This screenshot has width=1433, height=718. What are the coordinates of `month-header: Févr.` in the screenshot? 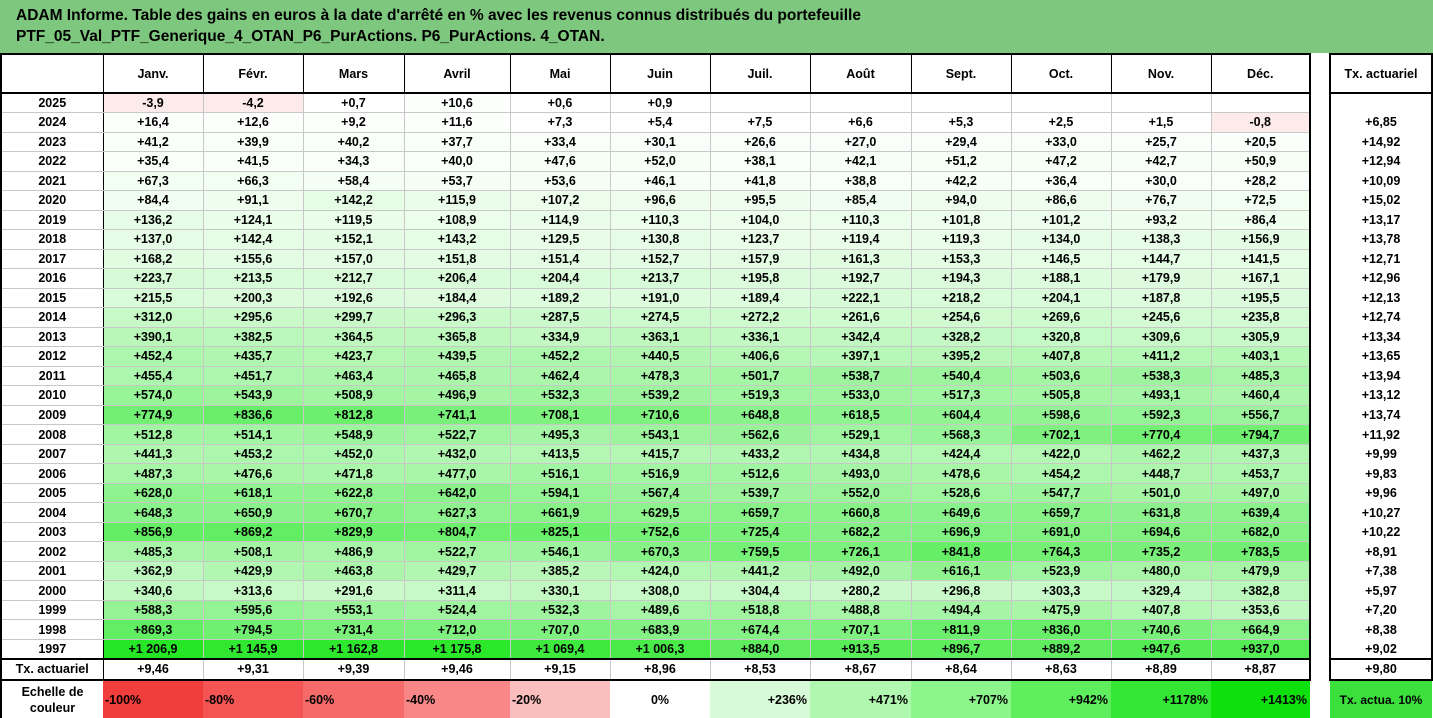 It's located at (253, 73).